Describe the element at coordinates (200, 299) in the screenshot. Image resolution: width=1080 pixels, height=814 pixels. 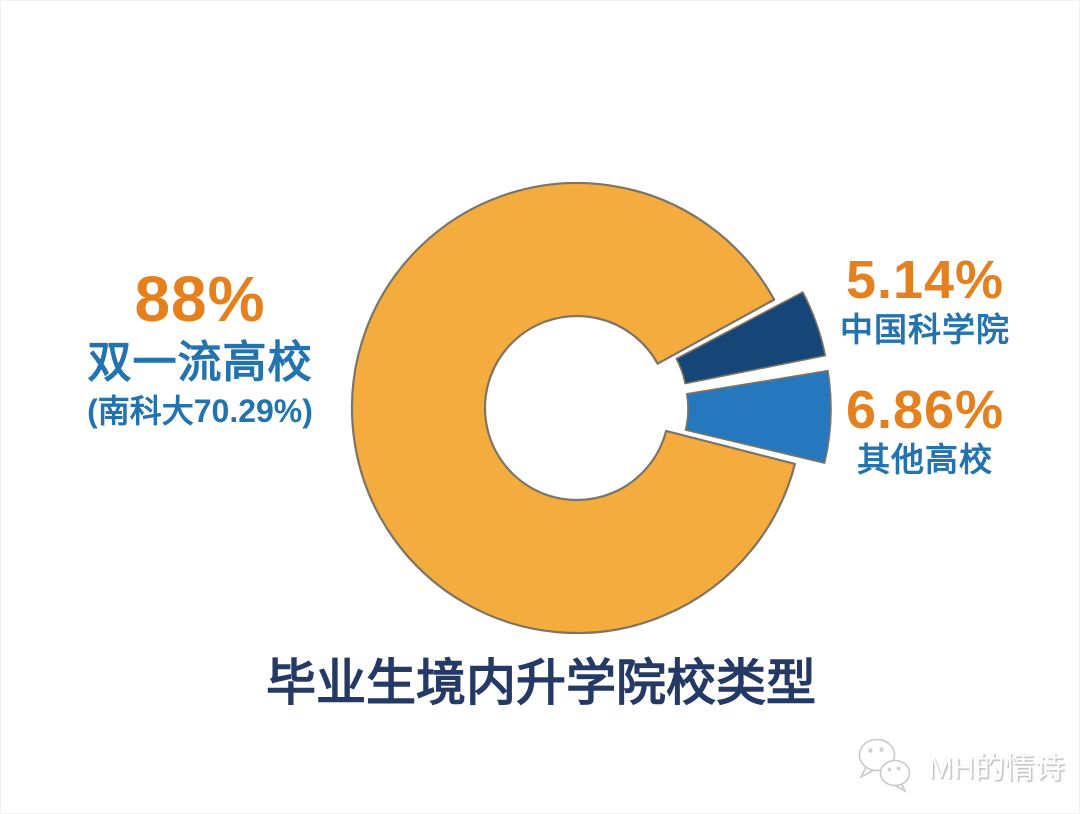
I see `slice-percent-value: 88%` at that location.